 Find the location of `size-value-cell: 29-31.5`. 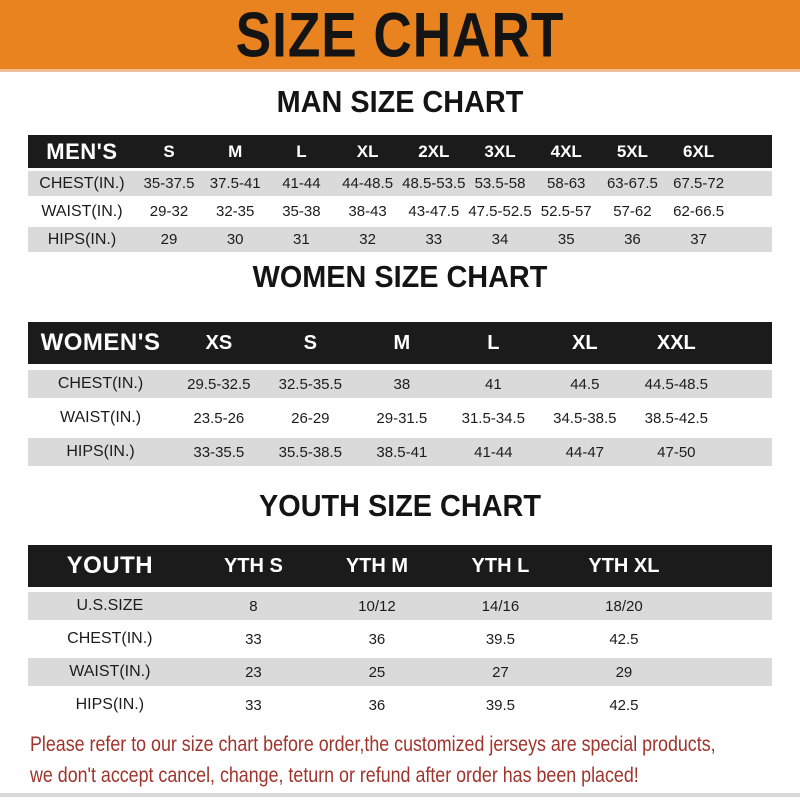

size-value-cell: 29-31.5 is located at coordinates (402, 418).